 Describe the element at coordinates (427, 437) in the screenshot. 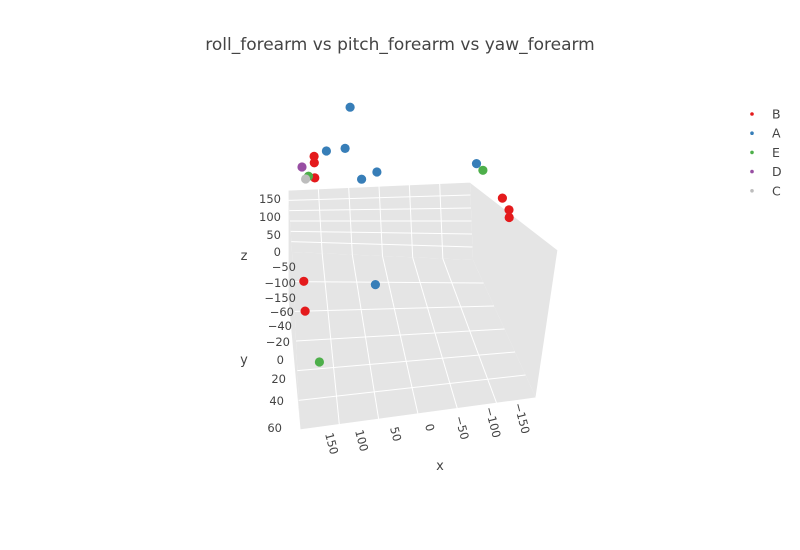

I see `x-axis: 150 100 50 0 −50 −100 −150 x` at that location.